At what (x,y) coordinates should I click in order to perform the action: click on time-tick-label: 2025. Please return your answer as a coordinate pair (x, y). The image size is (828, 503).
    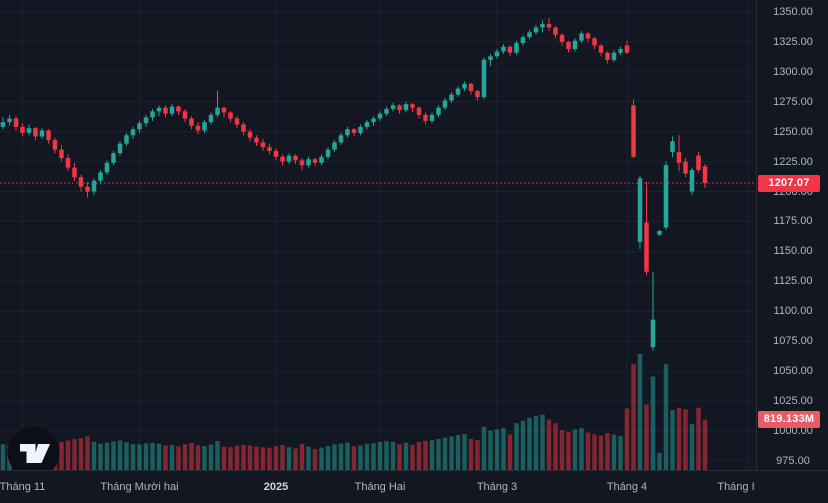
    Looking at the image, I should click on (276, 487).